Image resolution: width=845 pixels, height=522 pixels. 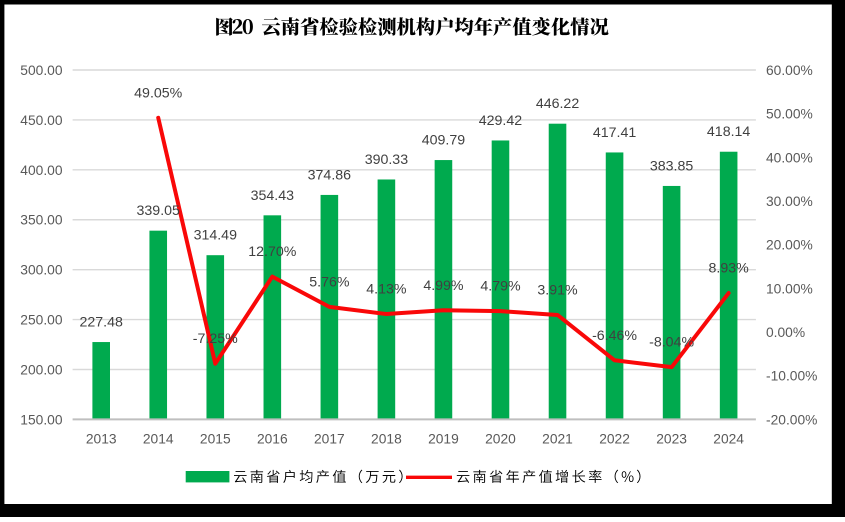 I want to click on svg-text: 12.70%, so click(x=272, y=252).